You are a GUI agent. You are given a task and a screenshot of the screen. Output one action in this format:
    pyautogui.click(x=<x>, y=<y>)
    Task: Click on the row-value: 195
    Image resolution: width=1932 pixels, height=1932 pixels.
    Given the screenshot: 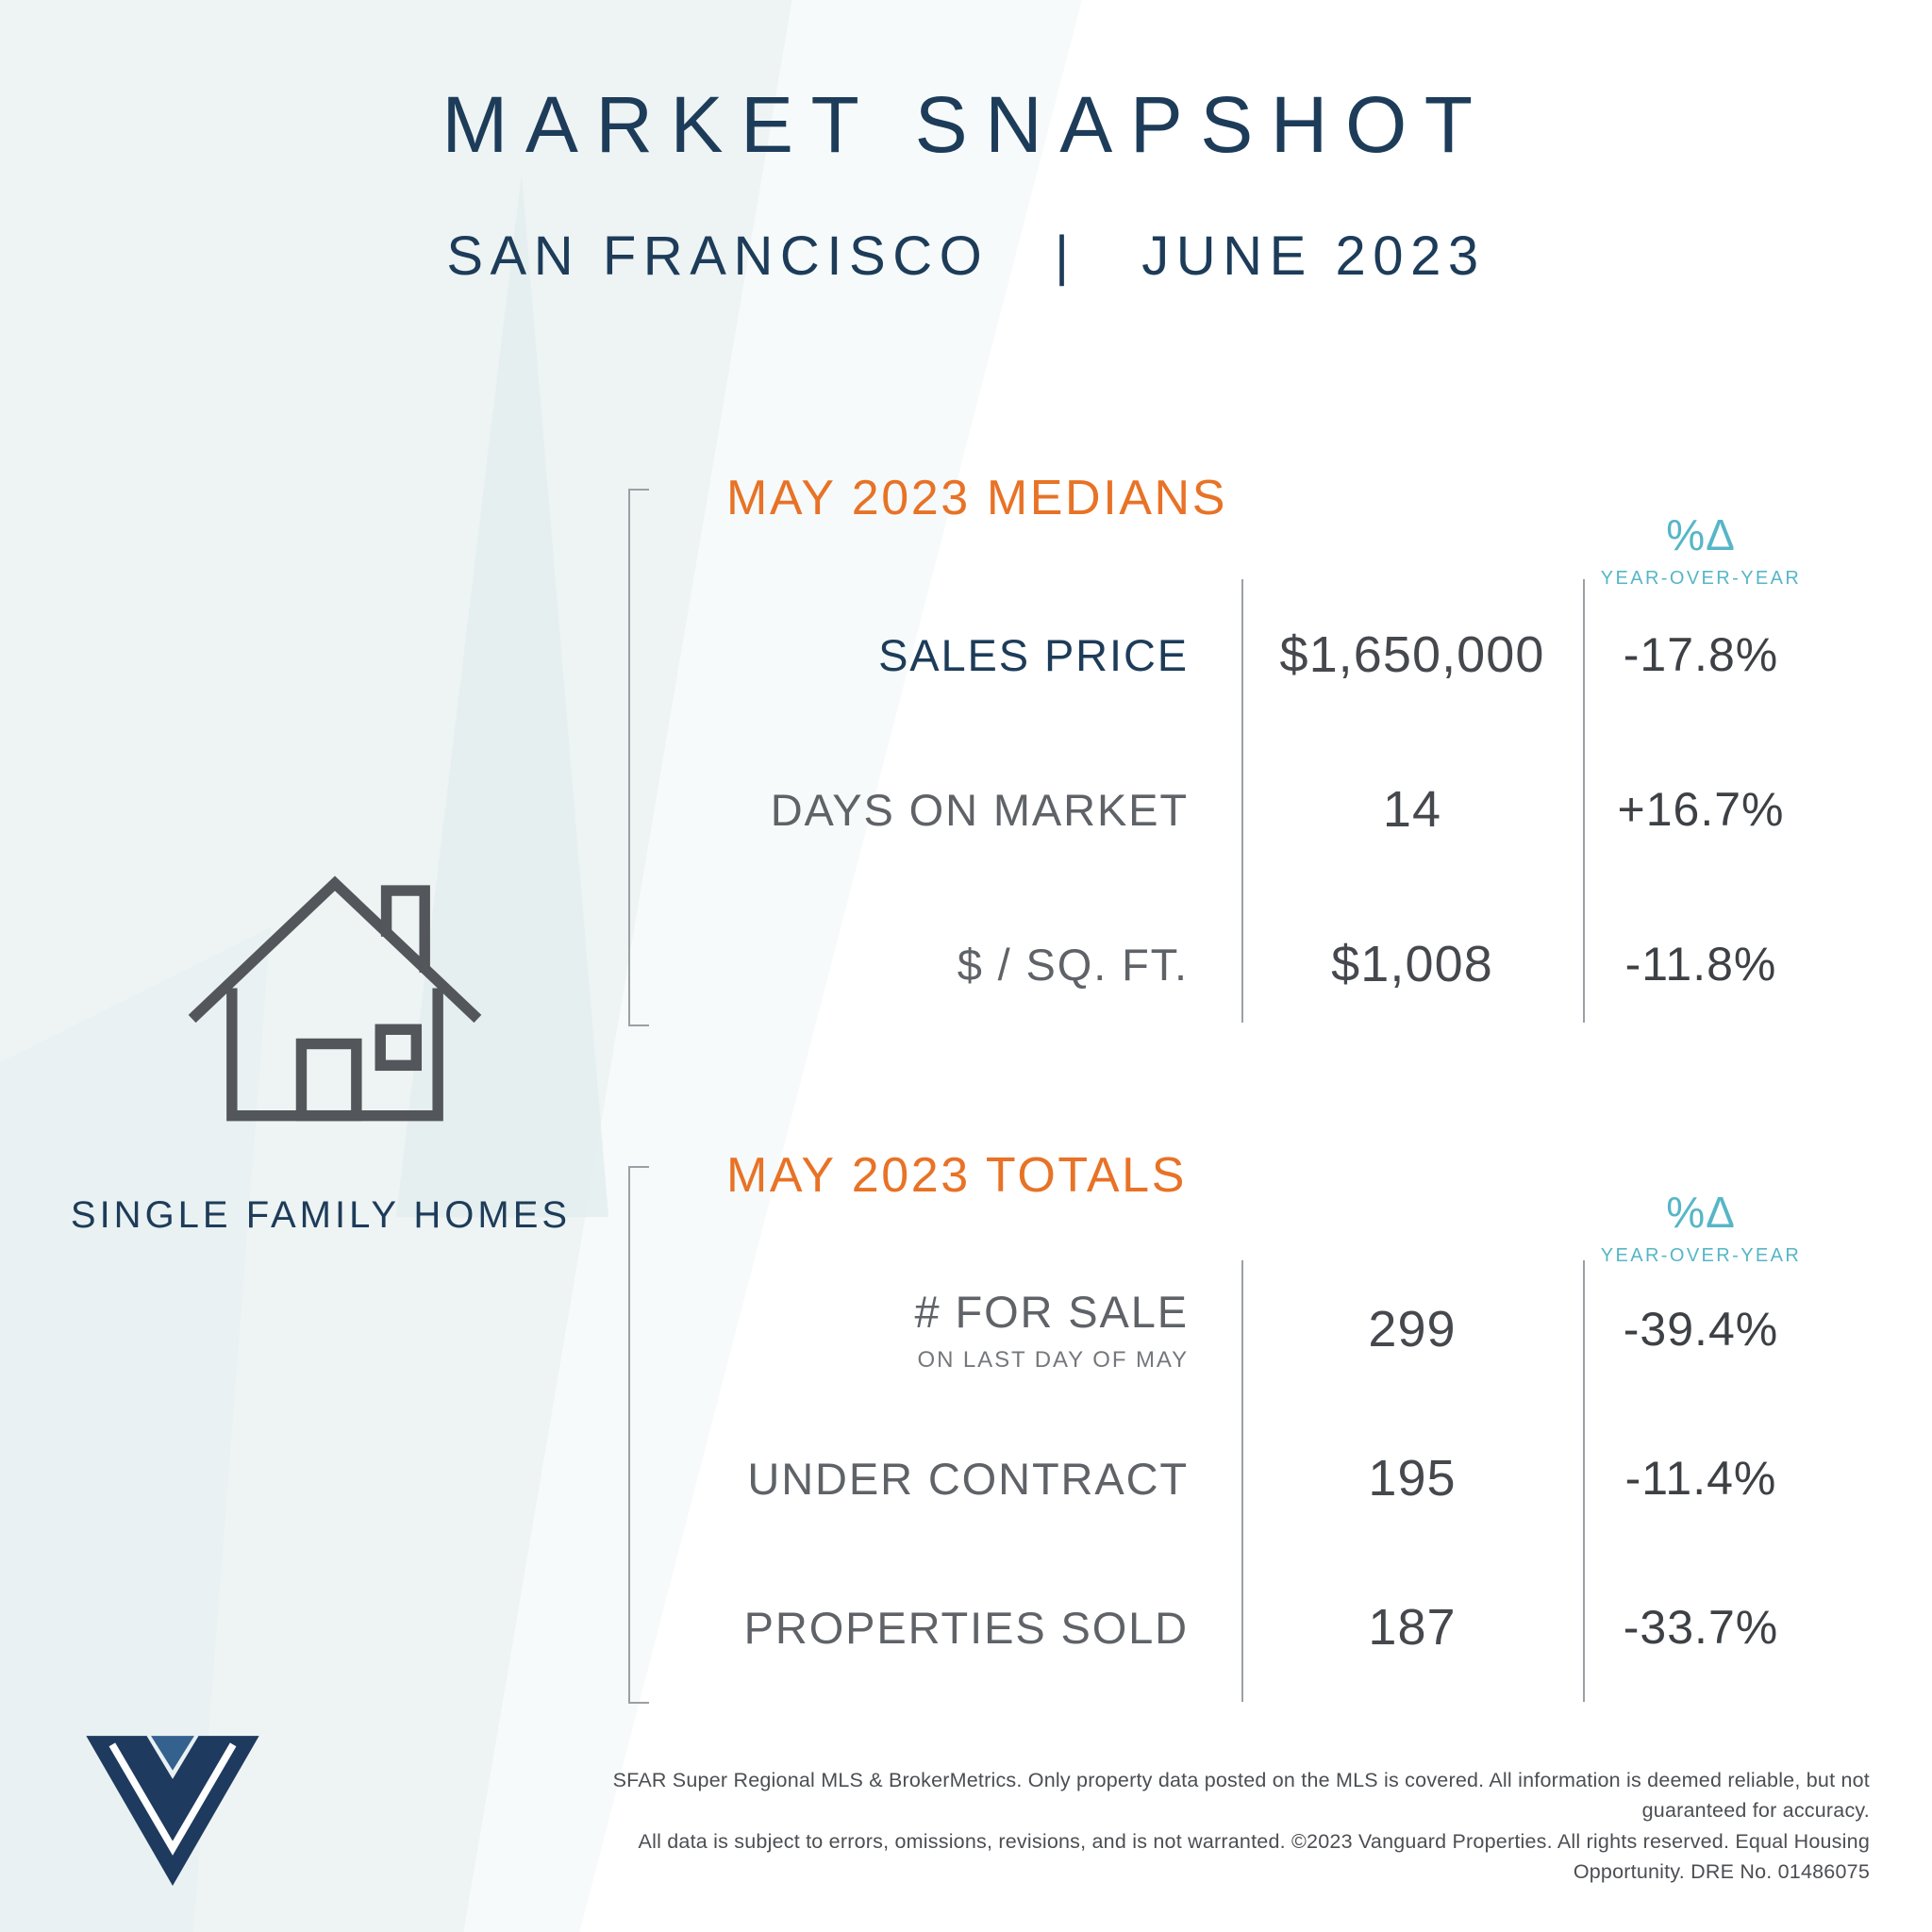 What is the action you would take?
    pyautogui.click(x=1412, y=1478)
    